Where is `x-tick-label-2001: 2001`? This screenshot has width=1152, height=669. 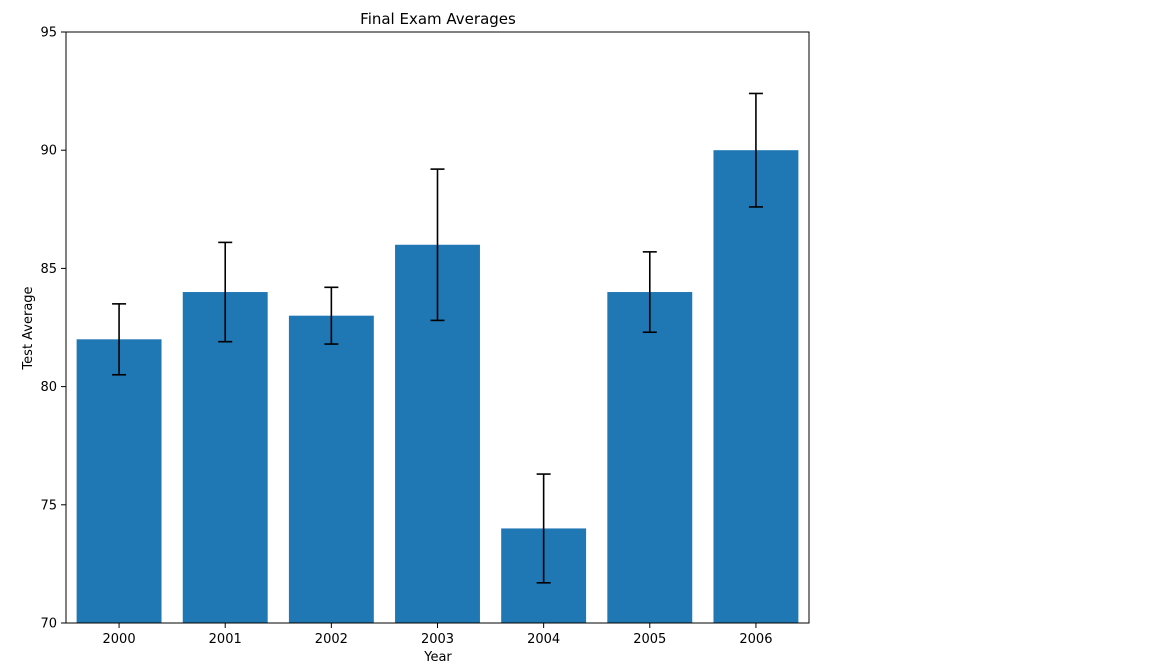 x-tick-label-2001: 2001 is located at coordinates (225, 639).